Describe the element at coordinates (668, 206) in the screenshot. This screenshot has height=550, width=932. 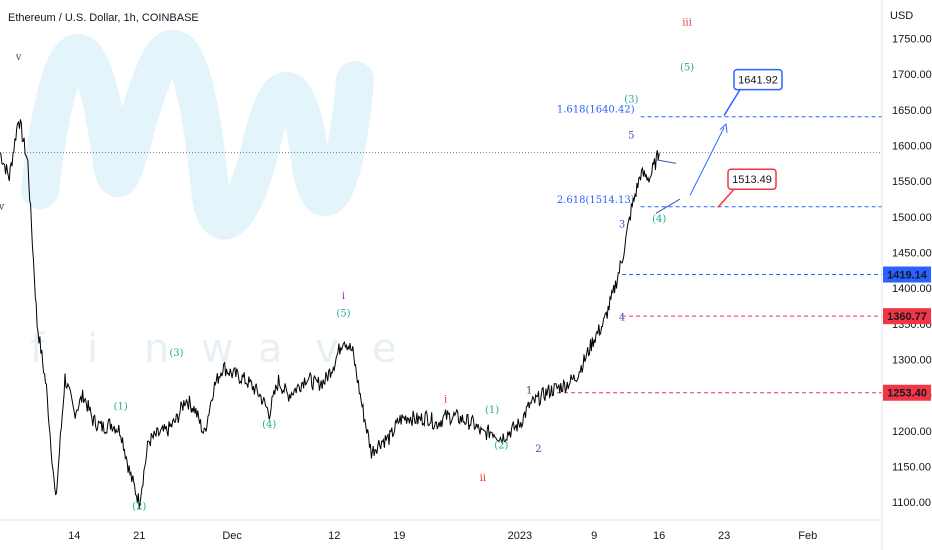
I see `triangle-bottom-line` at that location.